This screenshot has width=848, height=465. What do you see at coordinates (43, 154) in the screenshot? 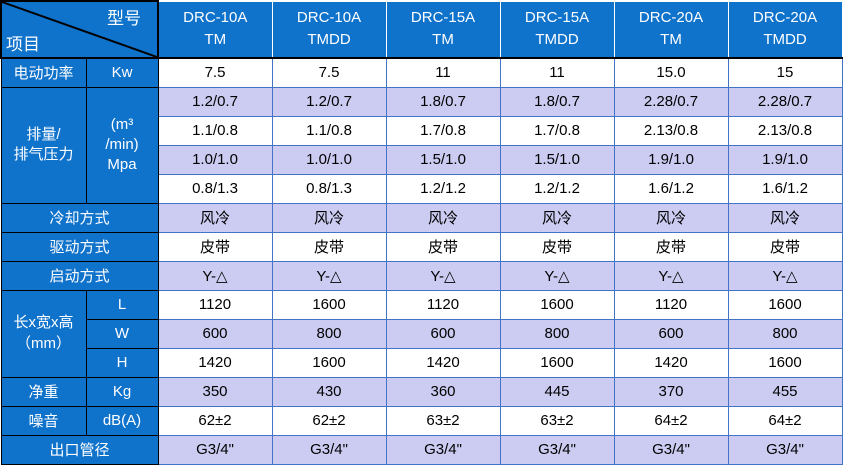
I see `row-label-line: 排气压力` at bounding box center [43, 154].